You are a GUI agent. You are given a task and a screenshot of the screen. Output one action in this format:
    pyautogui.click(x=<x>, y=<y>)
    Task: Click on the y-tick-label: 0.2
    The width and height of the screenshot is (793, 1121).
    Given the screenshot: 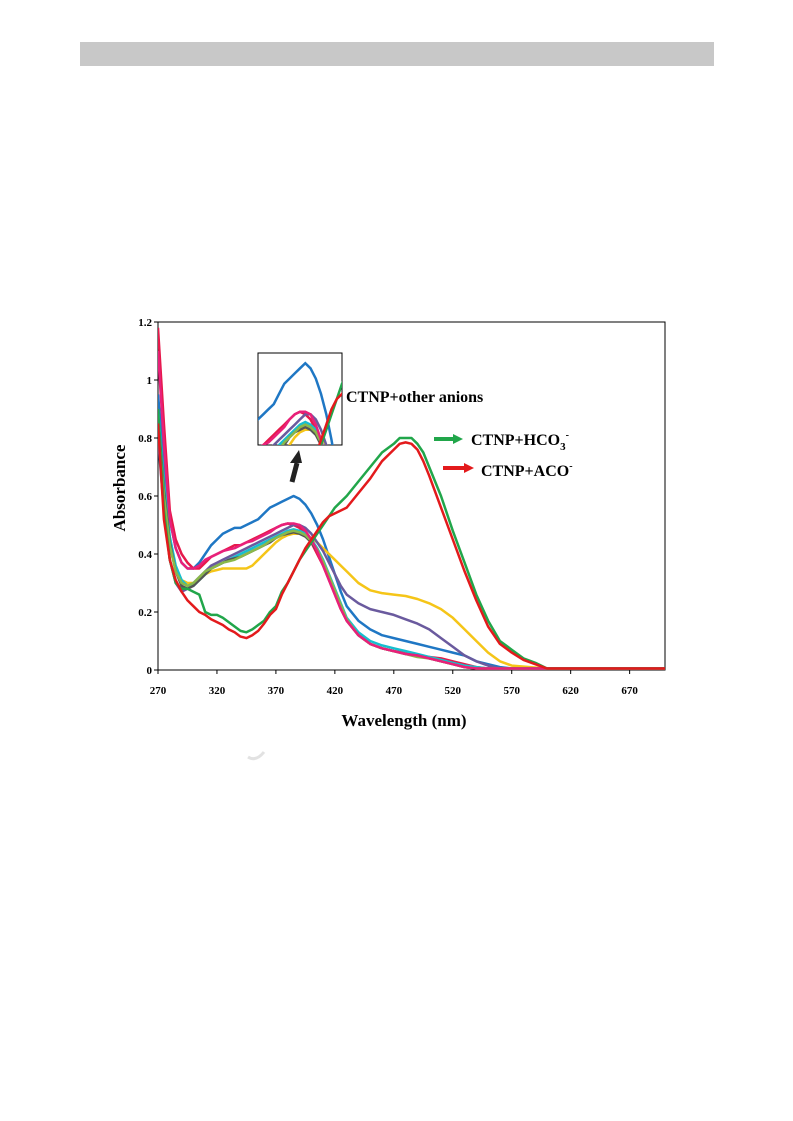 What is the action you would take?
    pyautogui.click(x=145, y=613)
    